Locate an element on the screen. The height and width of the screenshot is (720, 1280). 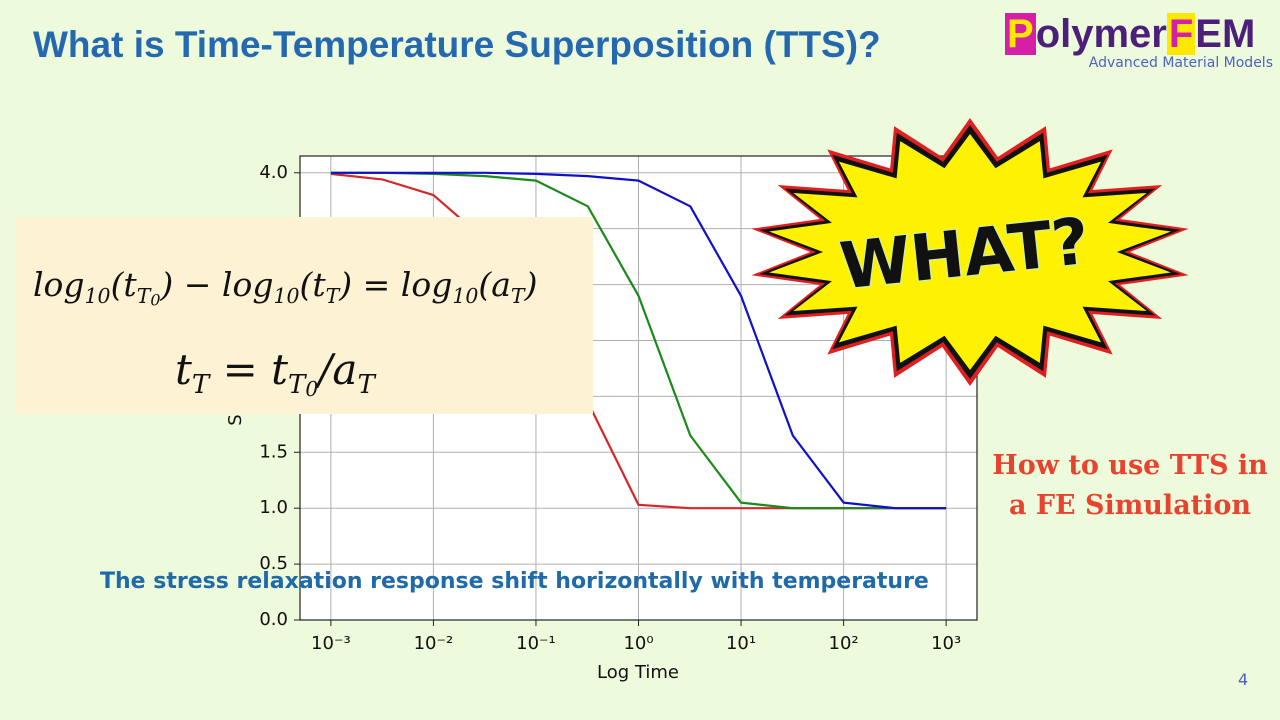
eq-text: log is located at coordinates (59, 284).